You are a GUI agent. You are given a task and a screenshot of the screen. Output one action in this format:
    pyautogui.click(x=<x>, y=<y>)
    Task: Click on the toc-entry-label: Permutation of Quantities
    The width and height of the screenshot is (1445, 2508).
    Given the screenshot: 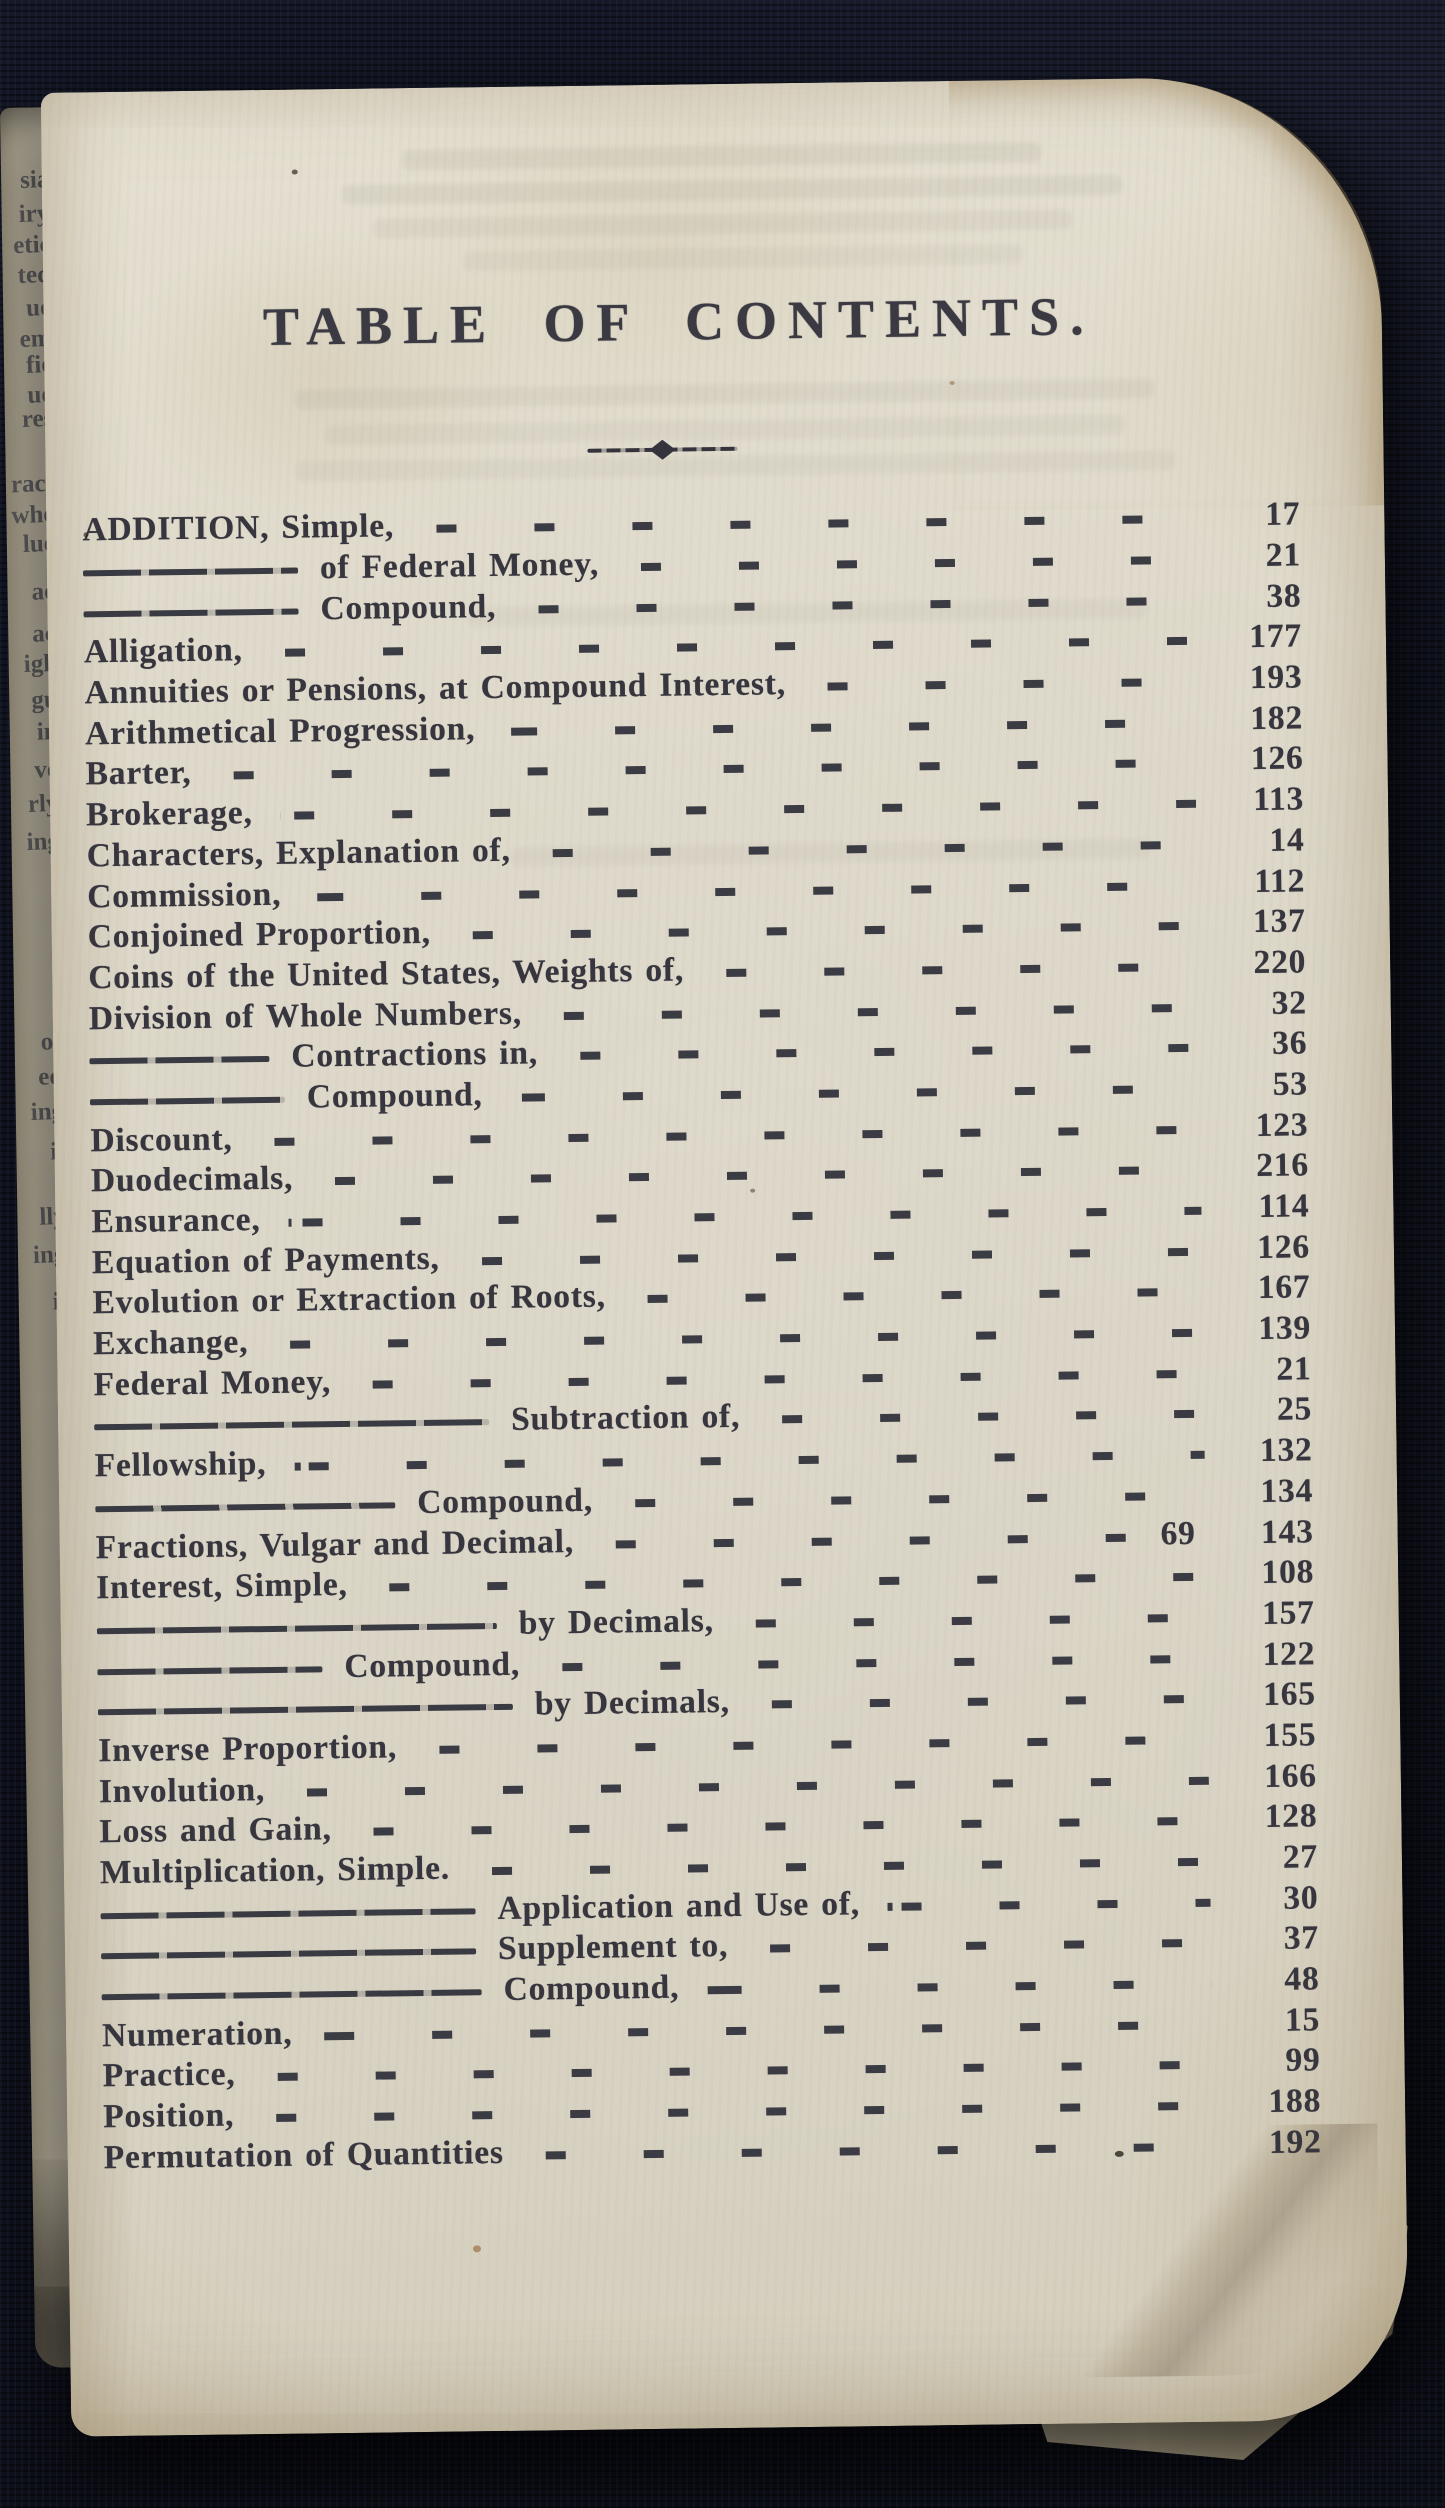 What is the action you would take?
    pyautogui.click(x=304, y=2155)
    